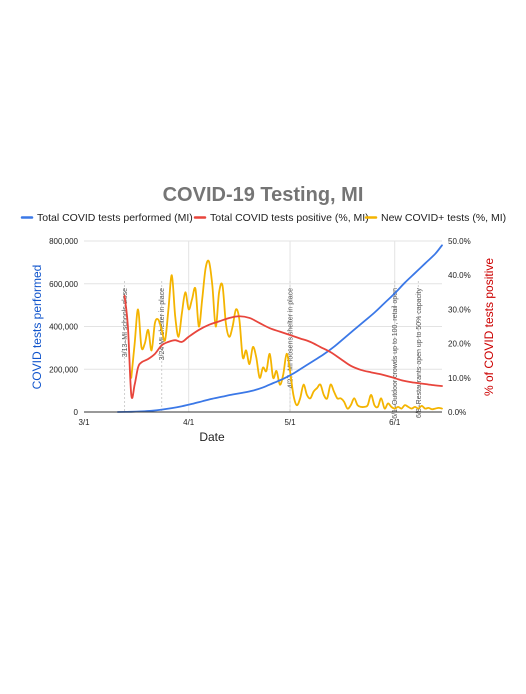 This screenshot has width=526, height=694. What do you see at coordinates (459, 275) in the screenshot?
I see `right-tick-label: 40.0%` at bounding box center [459, 275].